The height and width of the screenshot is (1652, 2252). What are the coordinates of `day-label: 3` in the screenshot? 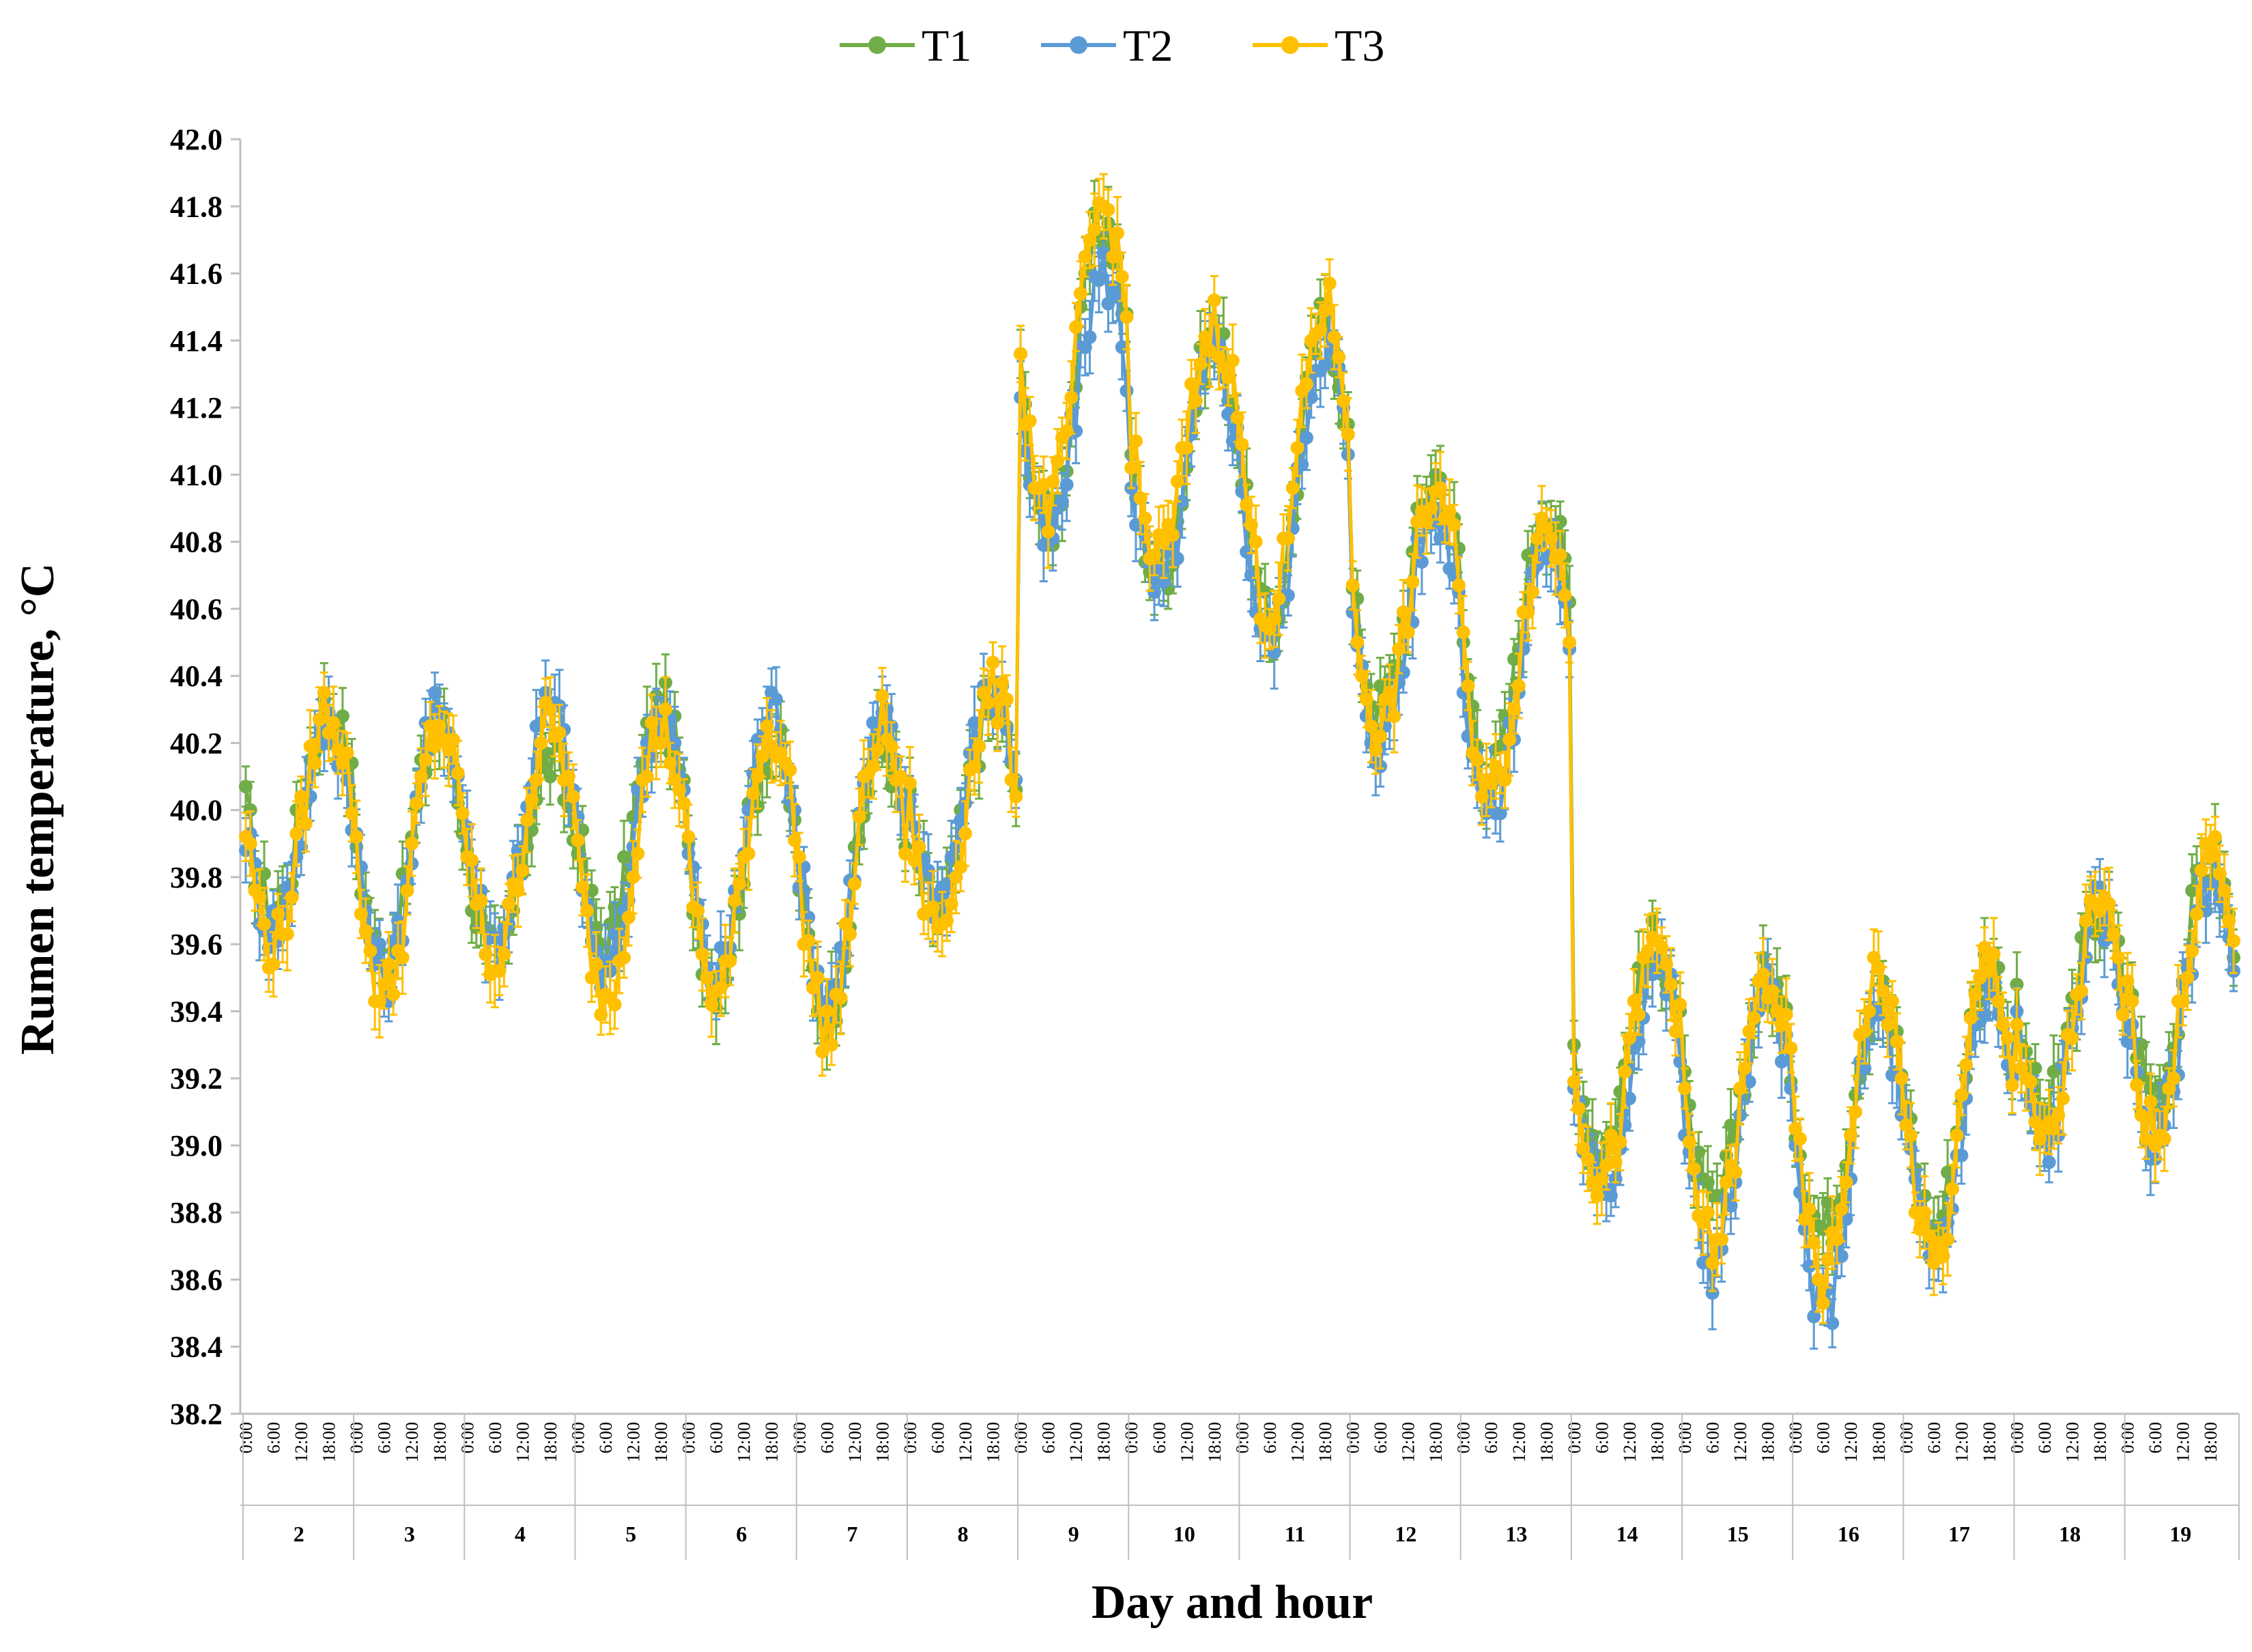 It's located at (409, 1534).